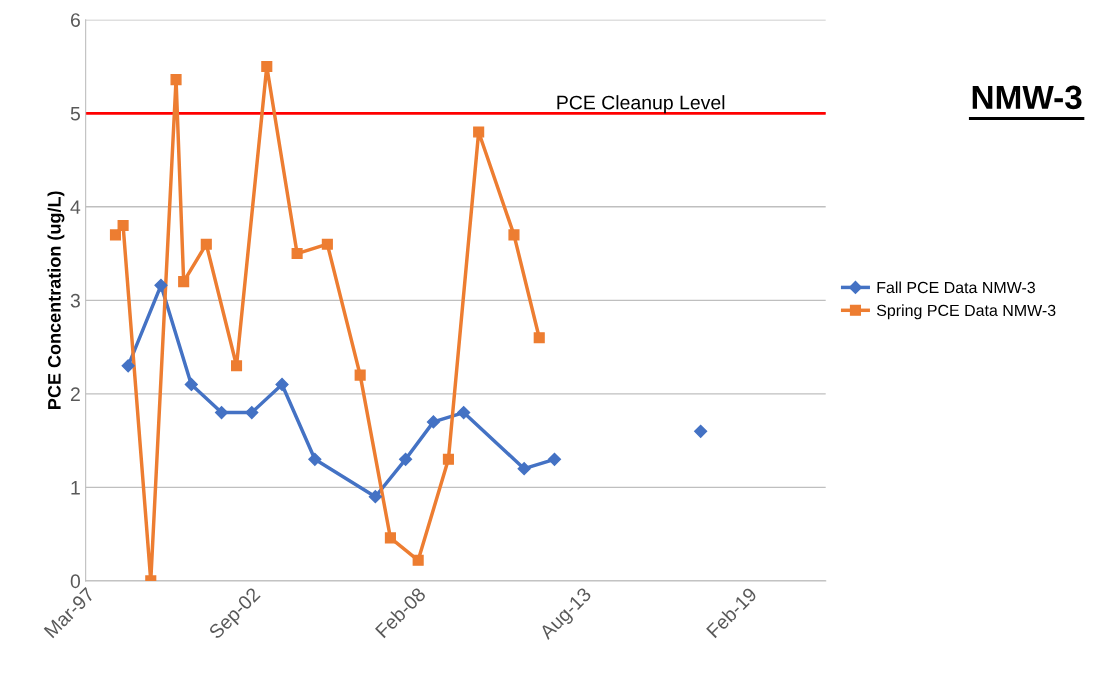 The height and width of the screenshot is (681, 1098). What do you see at coordinates (75, 394) in the screenshot?
I see `y-tick-label: 2` at bounding box center [75, 394].